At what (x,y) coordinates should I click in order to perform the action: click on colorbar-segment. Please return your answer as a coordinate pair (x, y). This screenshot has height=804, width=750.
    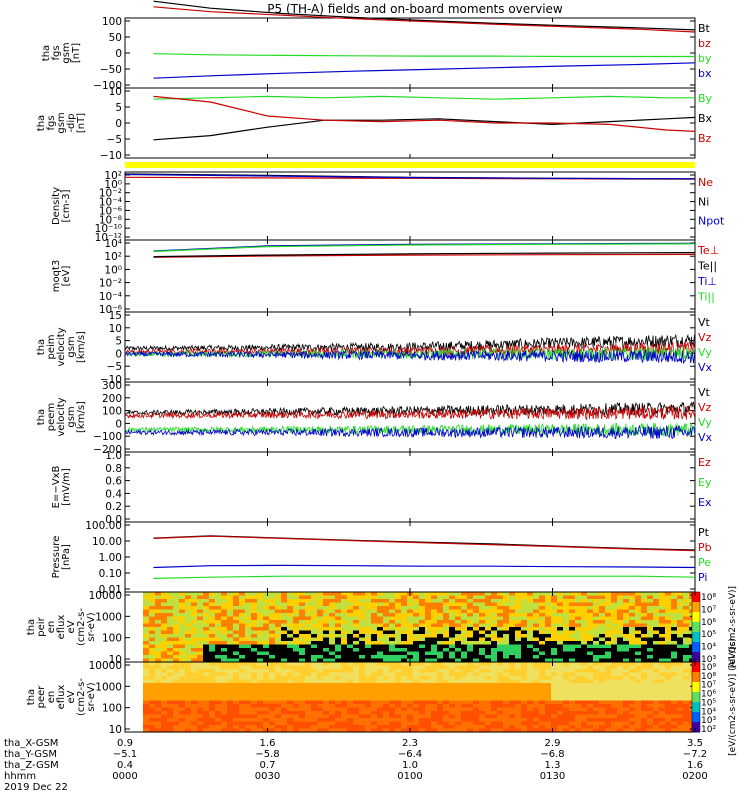
    Looking at the image, I should click on (696, 657).